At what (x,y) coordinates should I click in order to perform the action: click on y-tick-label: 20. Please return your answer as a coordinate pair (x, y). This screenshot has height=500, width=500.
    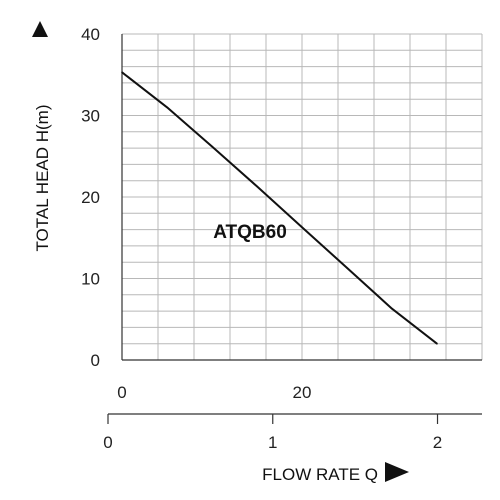
    Looking at the image, I should click on (90, 197).